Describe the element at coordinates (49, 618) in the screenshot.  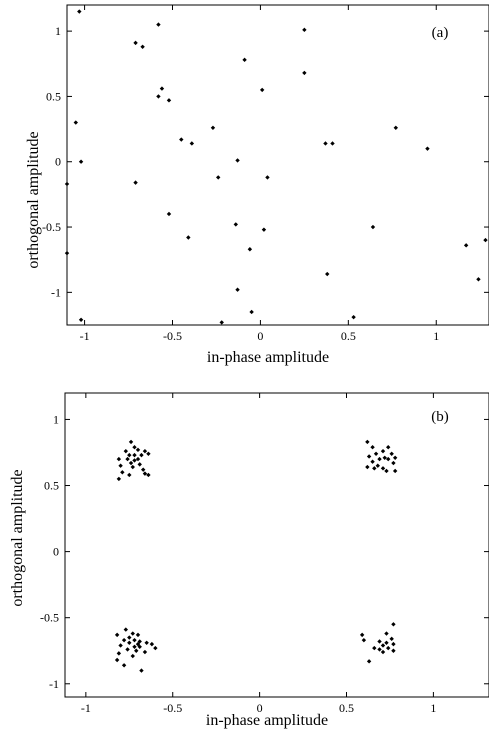
I see `y-tick-label: -0.5` at that location.